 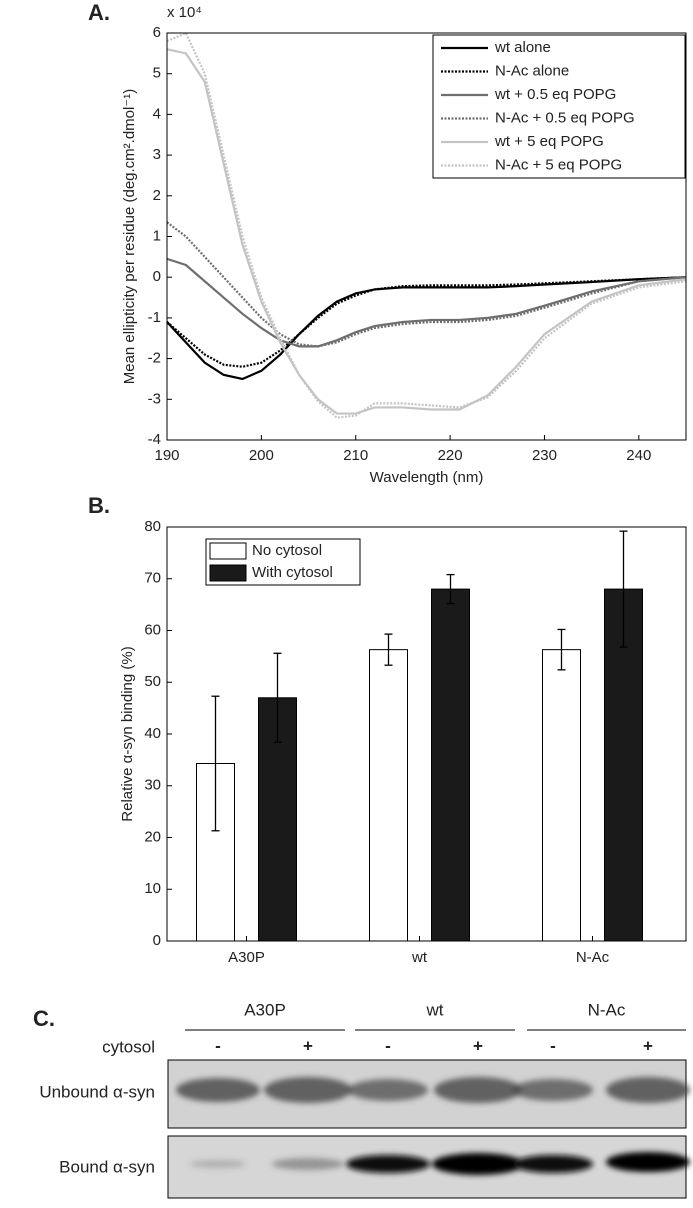 I want to click on y-tick-label: 4, so click(x=157, y=113).